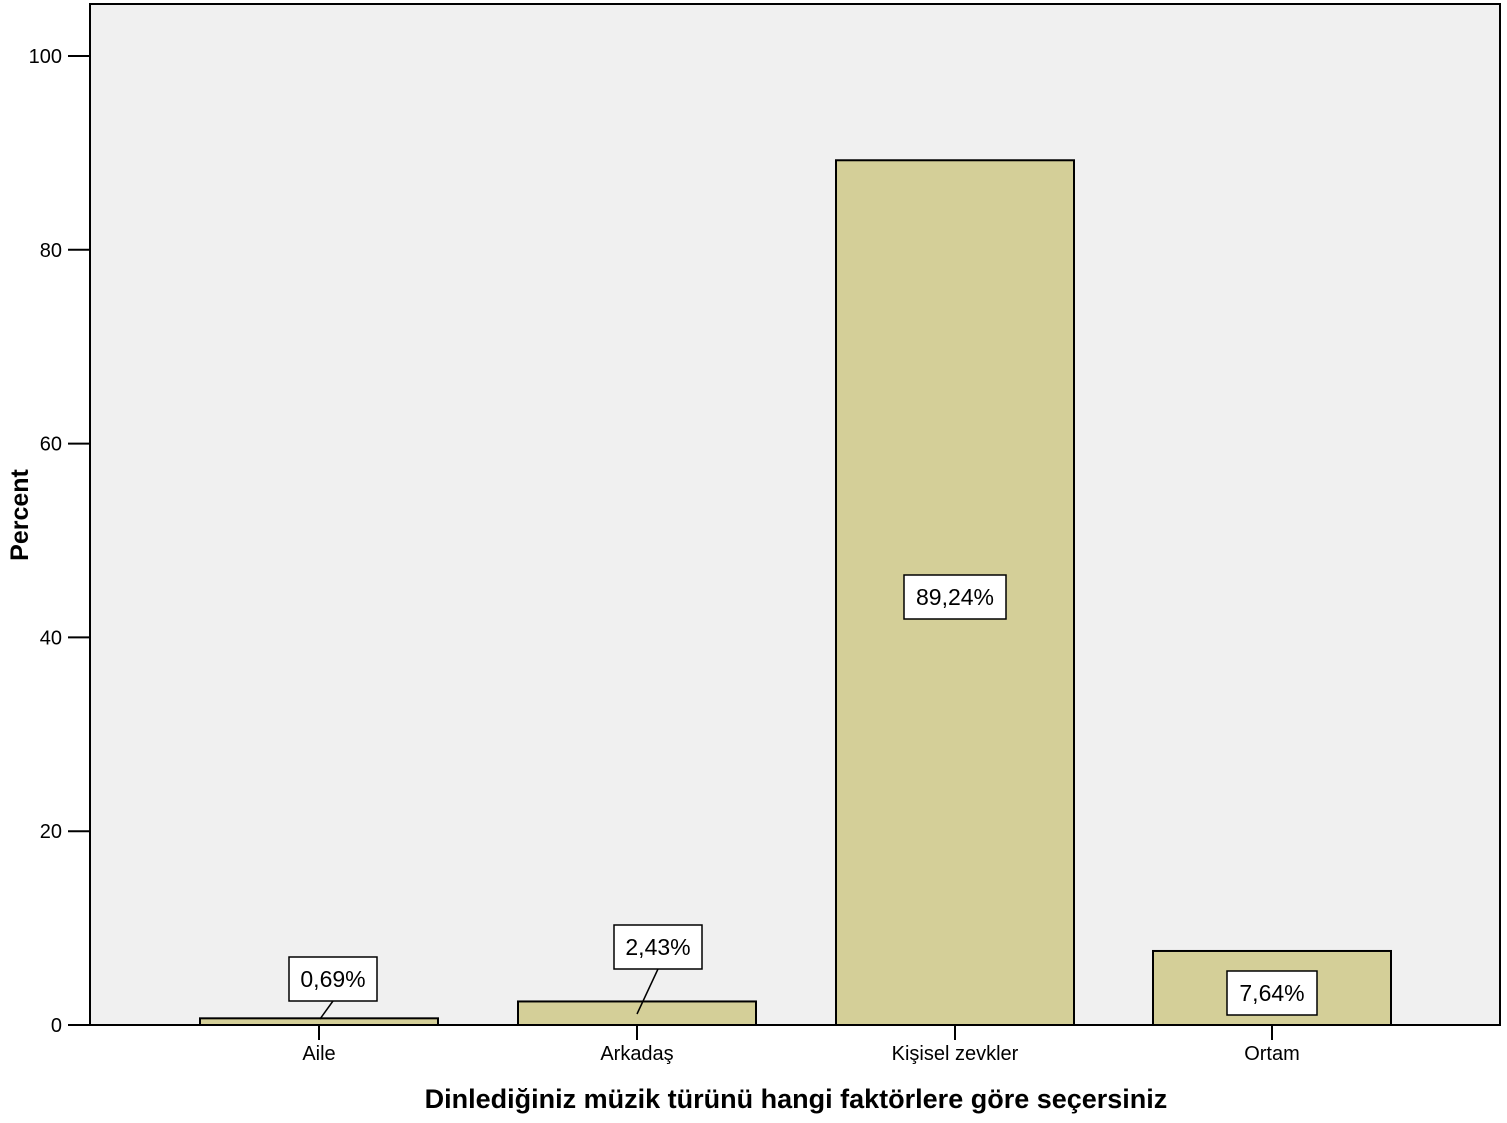 The height and width of the screenshot is (1123, 1507). Describe the element at coordinates (56, 1026) in the screenshot. I see `y-tick-label: 0` at that location.